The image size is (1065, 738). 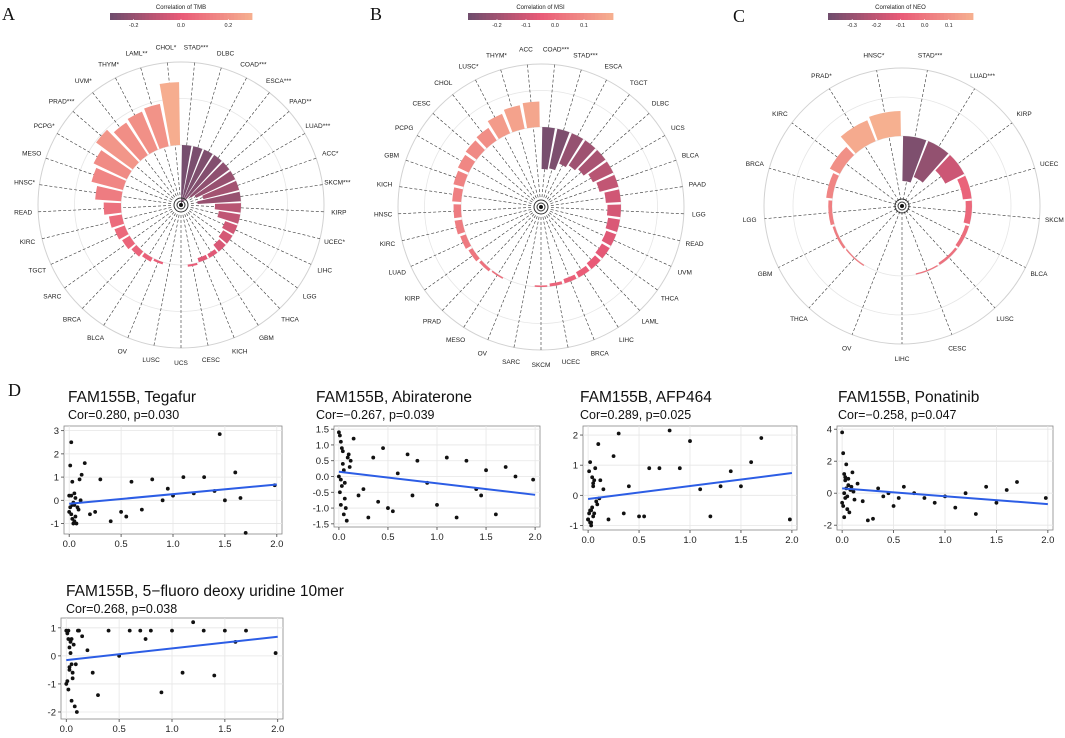 What do you see at coordinates (900, 8) in the screenshot?
I see `legend-title: Correlation of NEO` at bounding box center [900, 8].